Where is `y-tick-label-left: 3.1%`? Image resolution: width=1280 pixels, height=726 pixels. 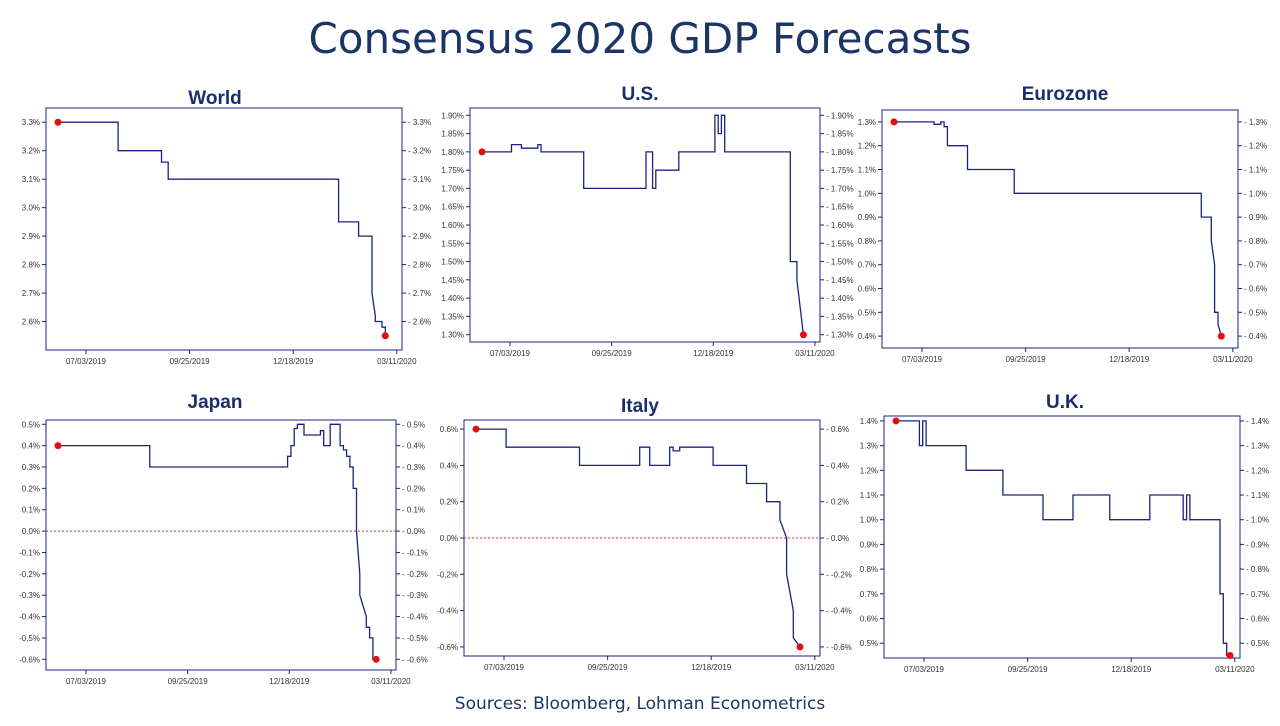
y-tick-label-left: 3.1% is located at coordinates (31, 179).